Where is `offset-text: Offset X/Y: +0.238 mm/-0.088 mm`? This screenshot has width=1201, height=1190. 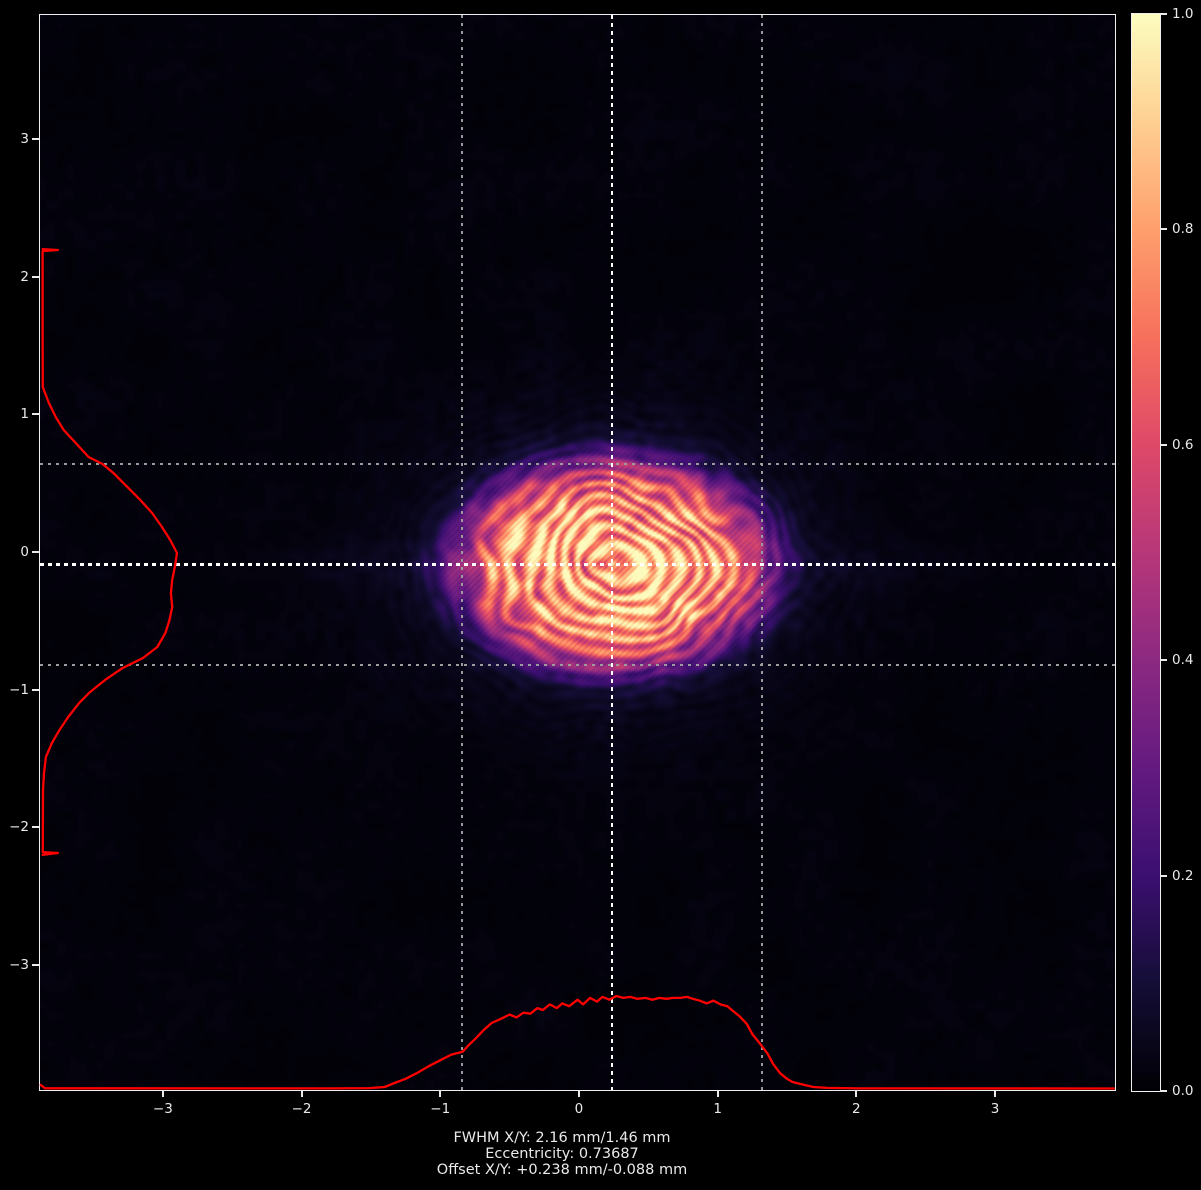 offset-text: Offset X/Y: +0.238 mm/-0.088 mm is located at coordinates (562, 1169).